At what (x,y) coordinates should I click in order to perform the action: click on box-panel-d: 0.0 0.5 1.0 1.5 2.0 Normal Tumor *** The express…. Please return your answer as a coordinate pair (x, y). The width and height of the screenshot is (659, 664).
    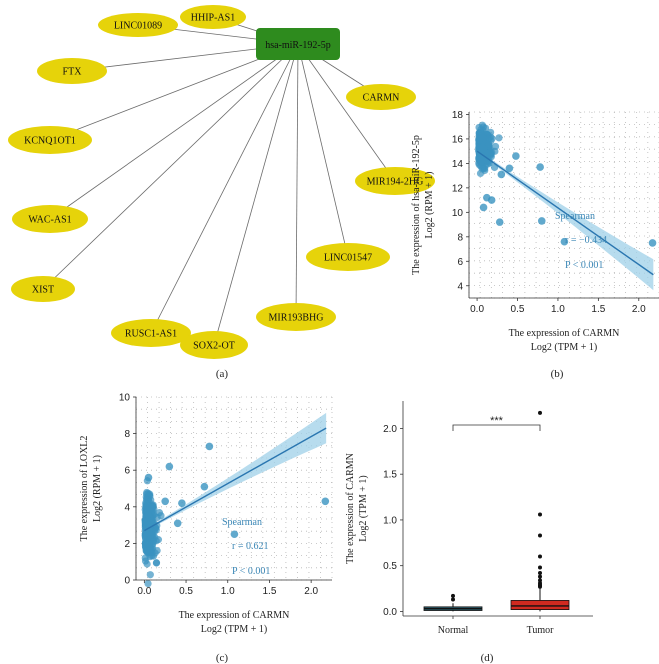
    Looking at the image, I should click on (469, 518).